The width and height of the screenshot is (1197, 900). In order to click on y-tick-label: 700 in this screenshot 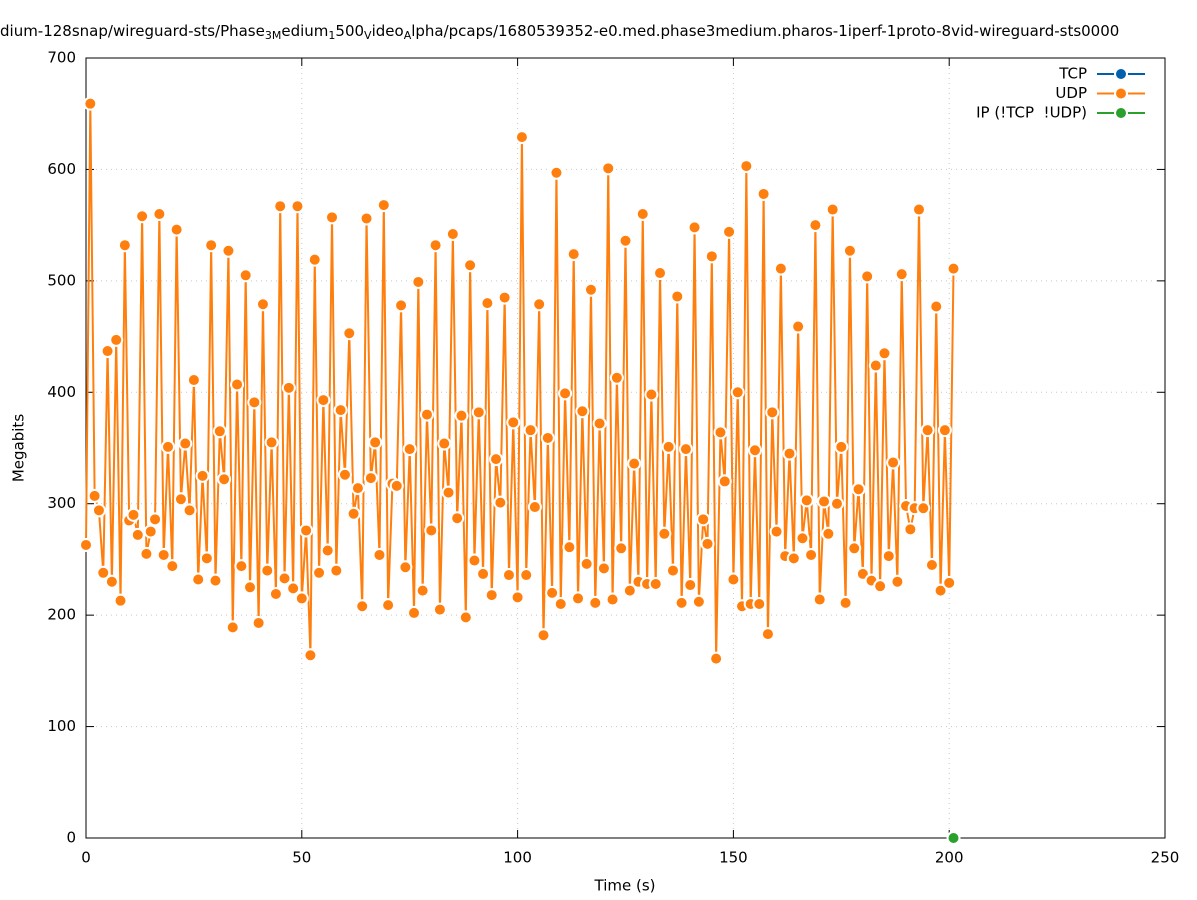, I will do `click(61, 58)`.